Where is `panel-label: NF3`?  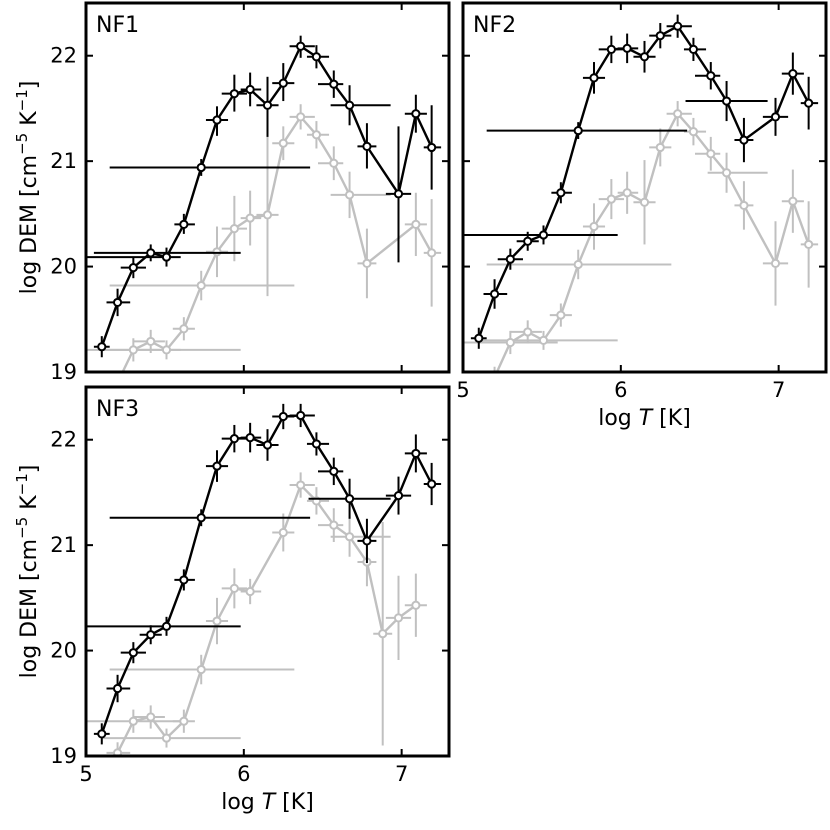 panel-label: NF3 is located at coordinates (117, 409).